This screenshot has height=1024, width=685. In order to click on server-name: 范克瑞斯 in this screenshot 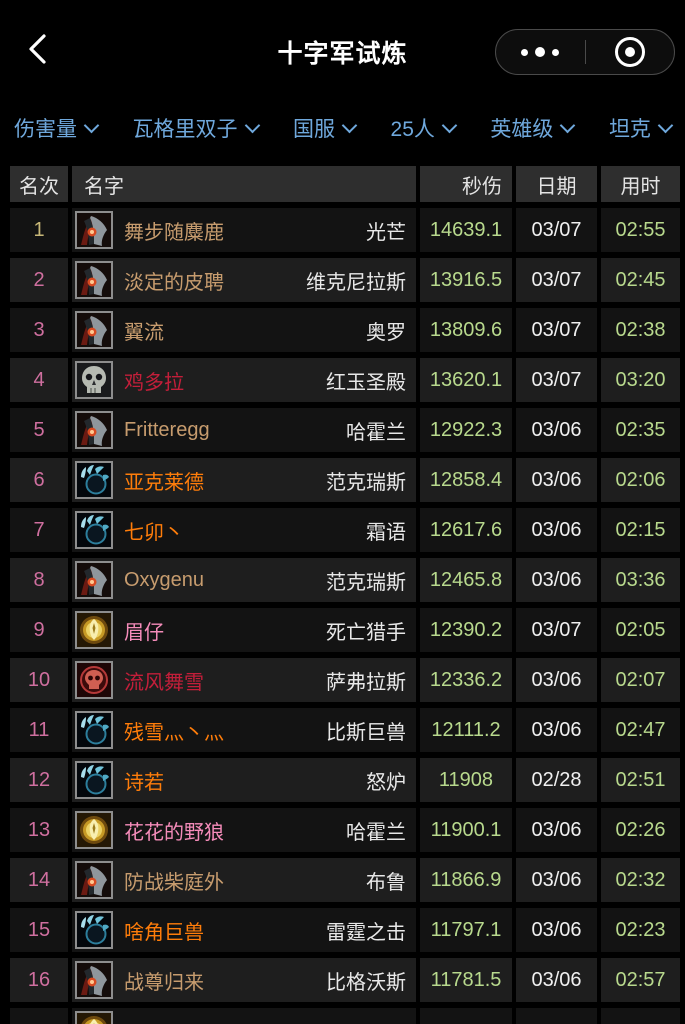, I will do `click(366, 582)`.